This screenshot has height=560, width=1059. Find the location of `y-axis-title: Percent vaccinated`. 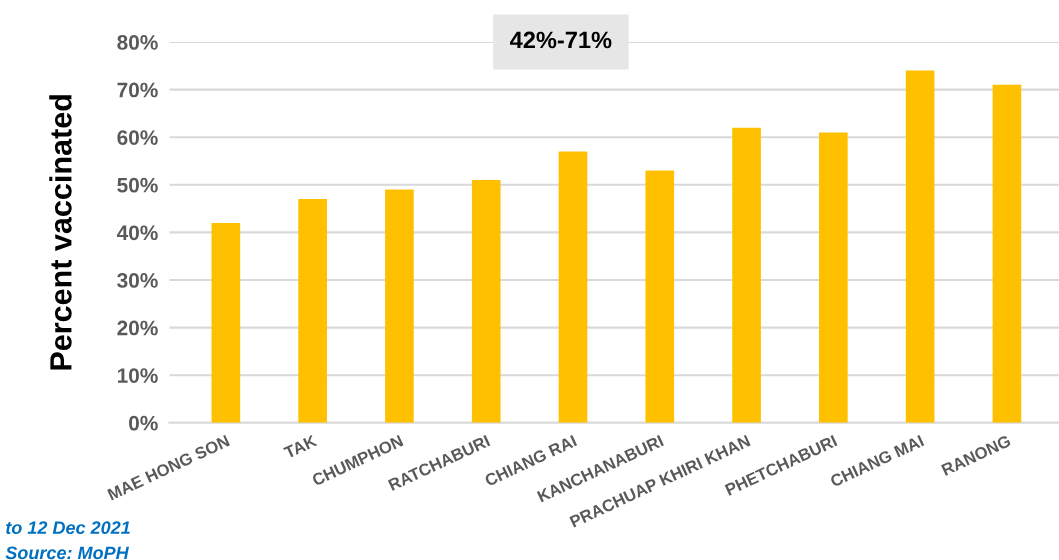

y-axis-title: Percent vaccinated is located at coordinates (60, 232).